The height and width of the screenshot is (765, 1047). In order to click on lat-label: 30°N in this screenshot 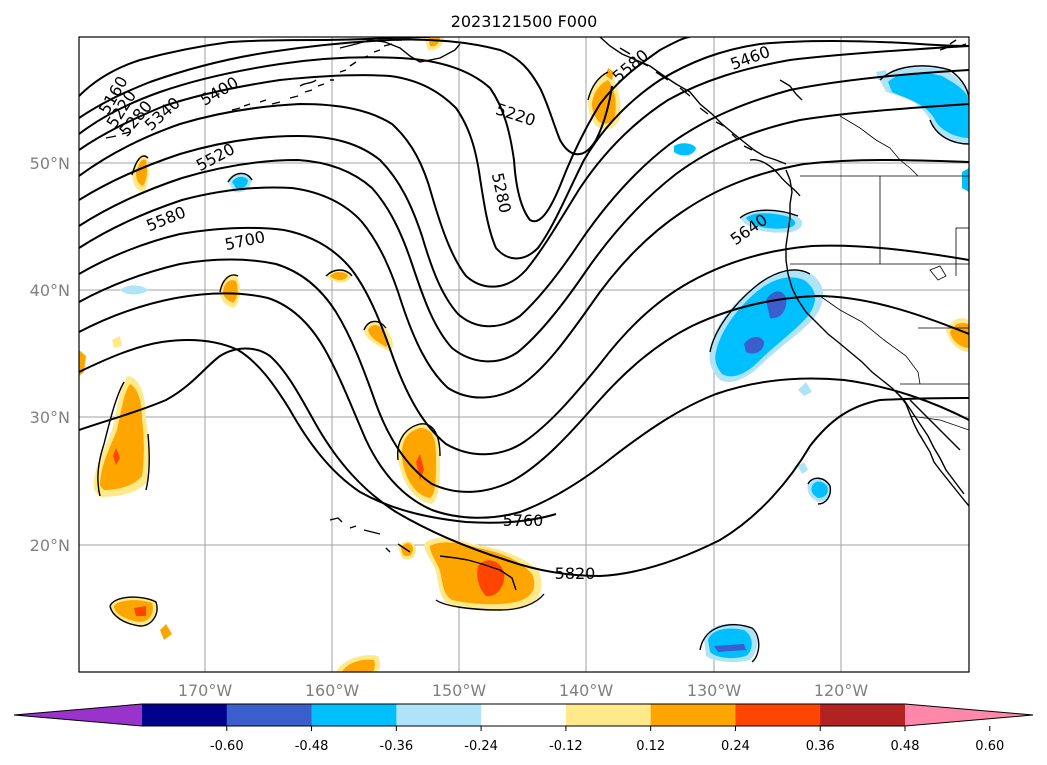, I will do `click(50, 417)`.